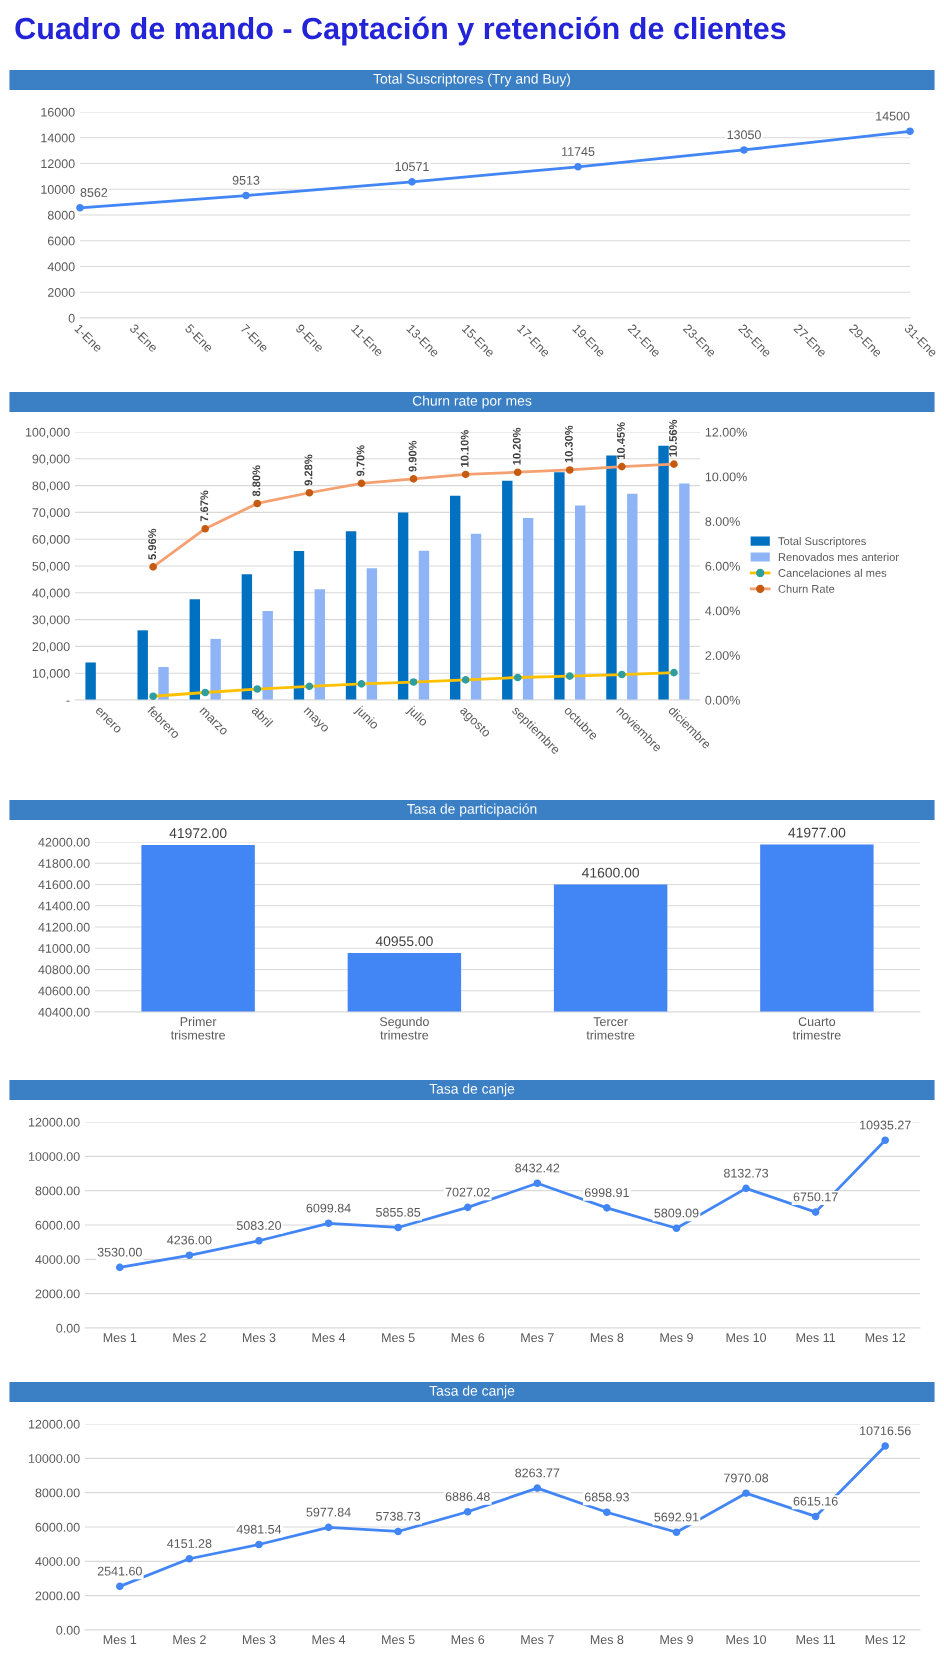 This screenshot has width=944, height=1672. What do you see at coordinates (51, 593) in the screenshot?
I see `y-tick-label: 40,000` at bounding box center [51, 593].